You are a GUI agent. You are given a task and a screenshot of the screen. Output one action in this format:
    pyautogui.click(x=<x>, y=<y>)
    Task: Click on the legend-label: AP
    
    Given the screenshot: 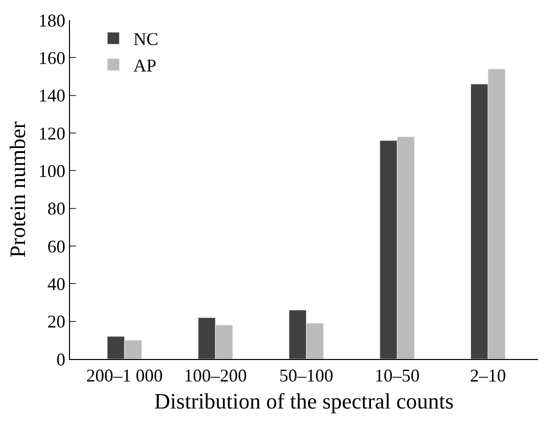 What is the action you would take?
    pyautogui.click(x=144, y=66)
    